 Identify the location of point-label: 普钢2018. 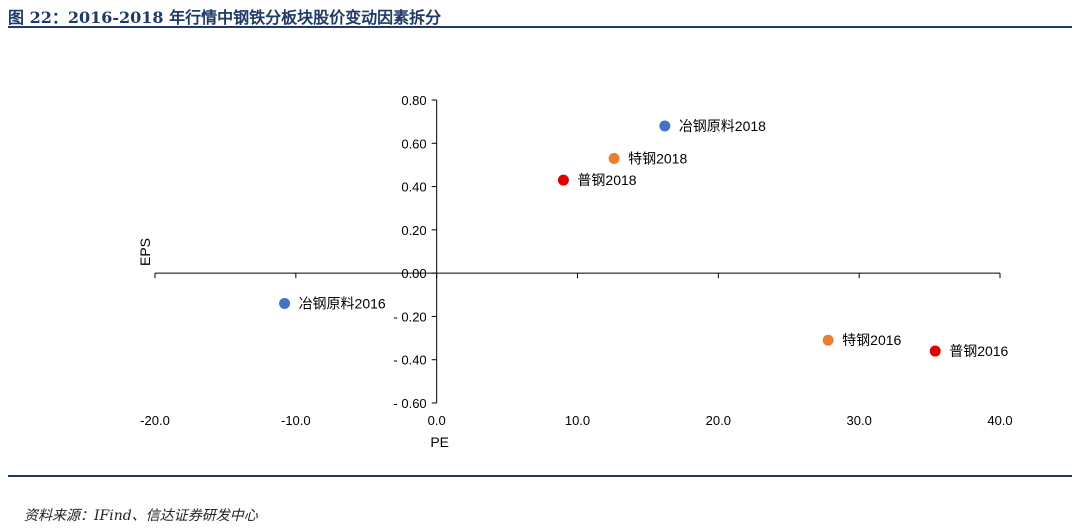
(606, 180).